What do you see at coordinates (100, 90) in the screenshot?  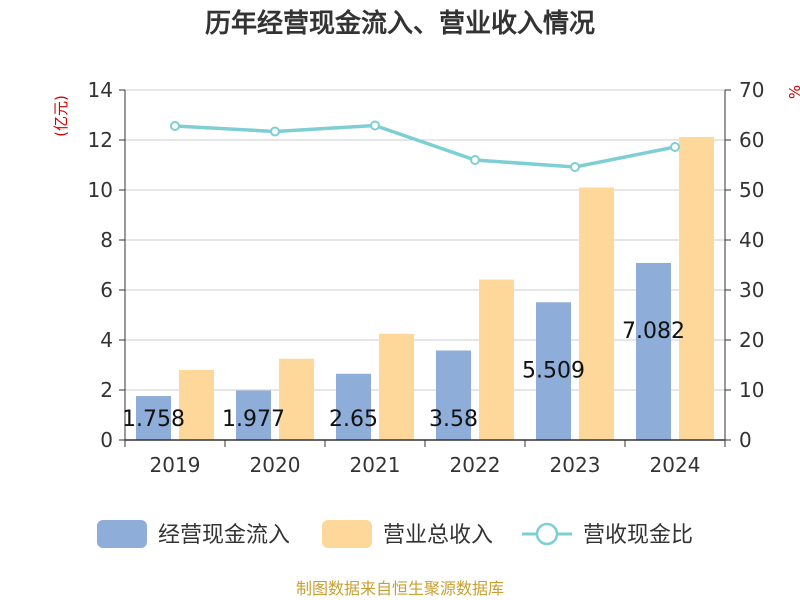 I see `left-tick-label: 14` at bounding box center [100, 90].